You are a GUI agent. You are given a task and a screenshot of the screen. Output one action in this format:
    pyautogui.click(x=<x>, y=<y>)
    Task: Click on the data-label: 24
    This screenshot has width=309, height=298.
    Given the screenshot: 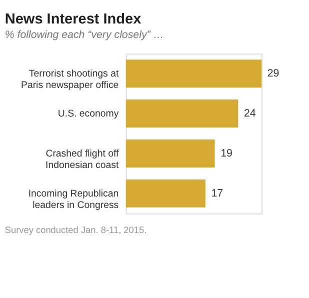 What is the action you would take?
    pyautogui.click(x=250, y=113)
    